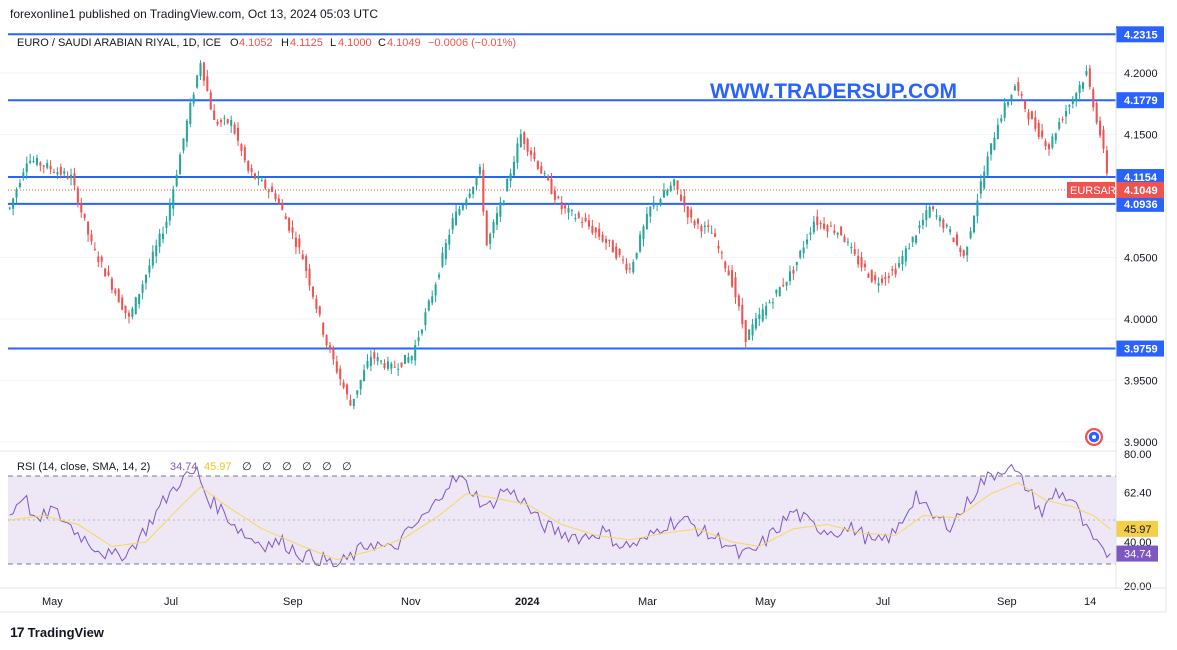 This screenshot has width=1177, height=650. I want to click on legend-low-label: L, so click(333, 43).